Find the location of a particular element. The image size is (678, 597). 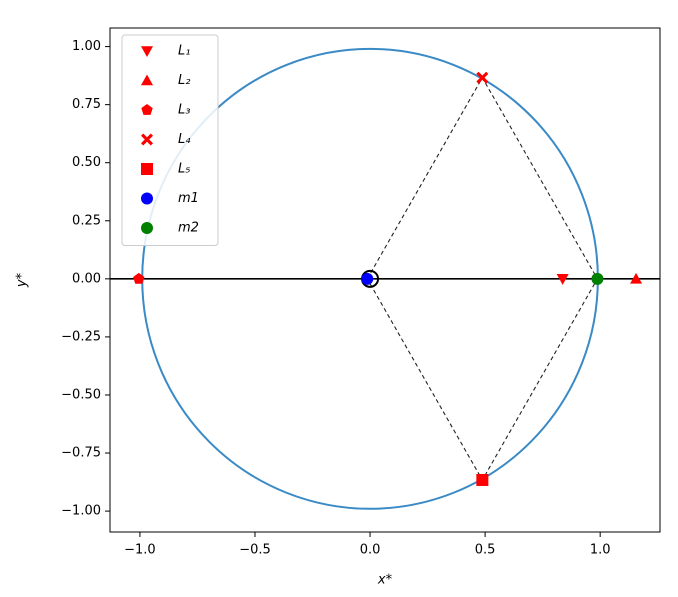

y-tick-label: −0.75 is located at coordinates (81, 453).